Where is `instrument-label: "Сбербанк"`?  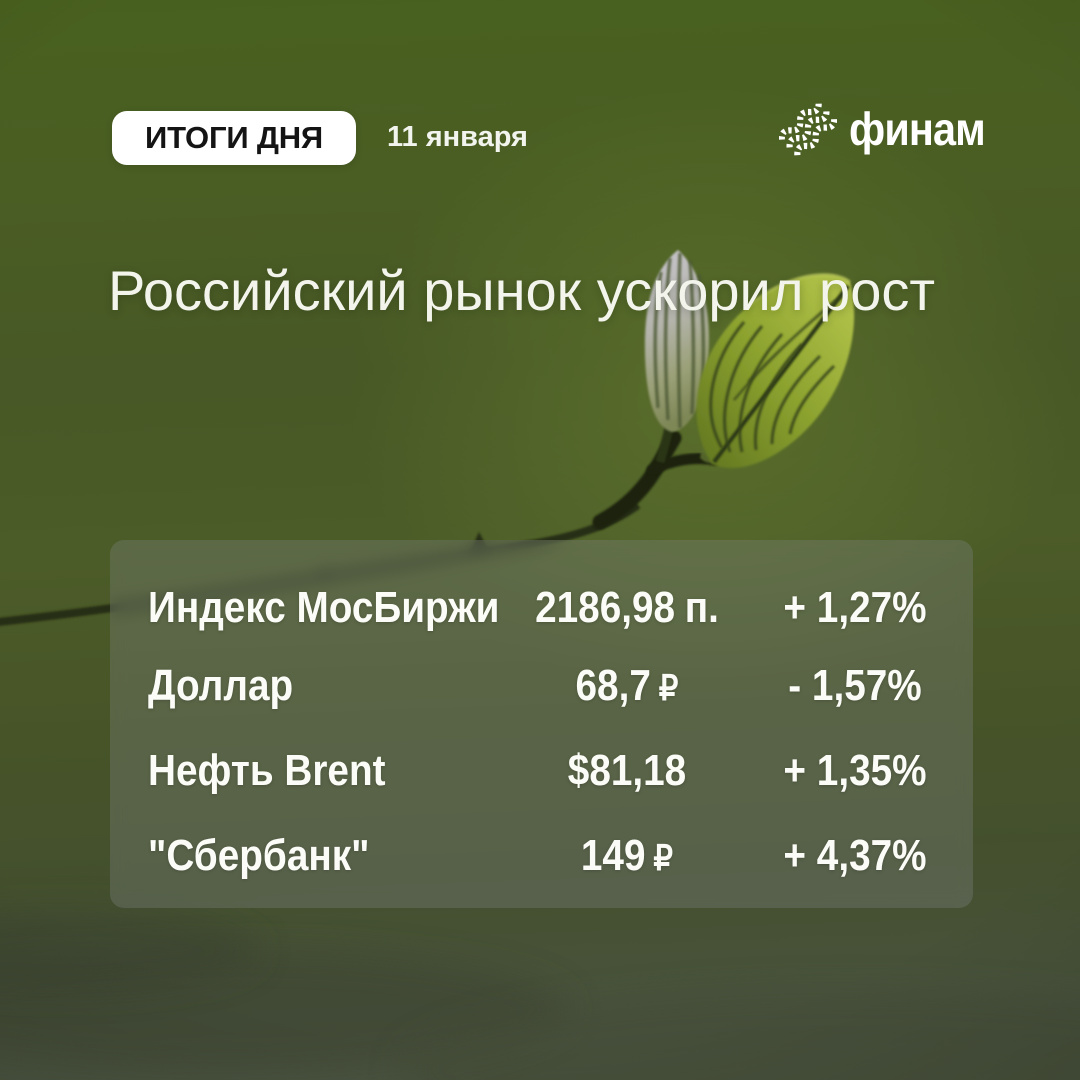
instrument-label: "Сбербанк" is located at coordinates (259, 855).